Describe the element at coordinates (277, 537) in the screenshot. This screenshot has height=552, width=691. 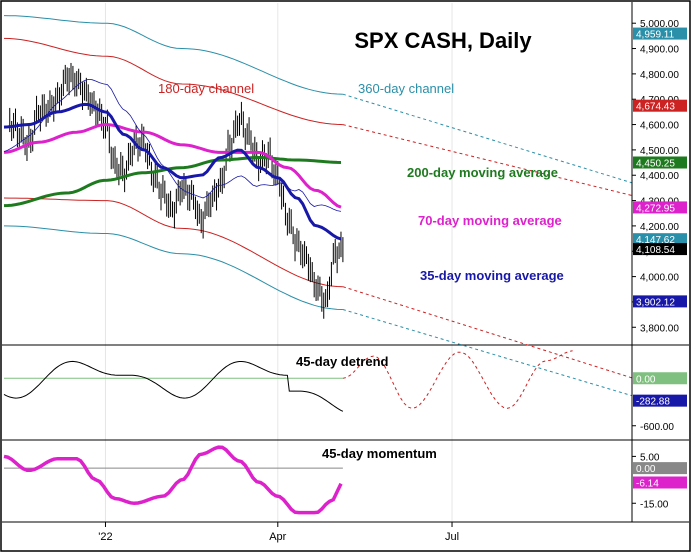
I see `x-tick-label: Apr` at that location.